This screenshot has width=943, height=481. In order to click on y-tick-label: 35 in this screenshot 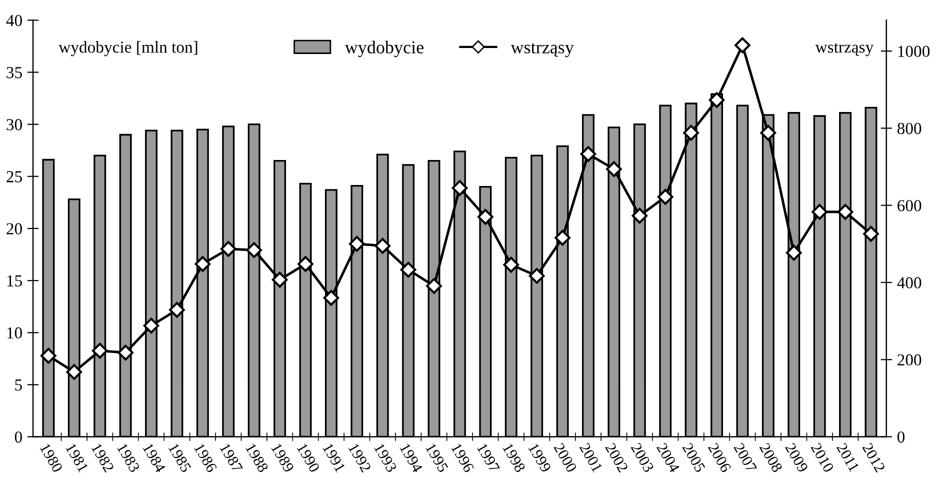, I will do `click(14, 72)`.